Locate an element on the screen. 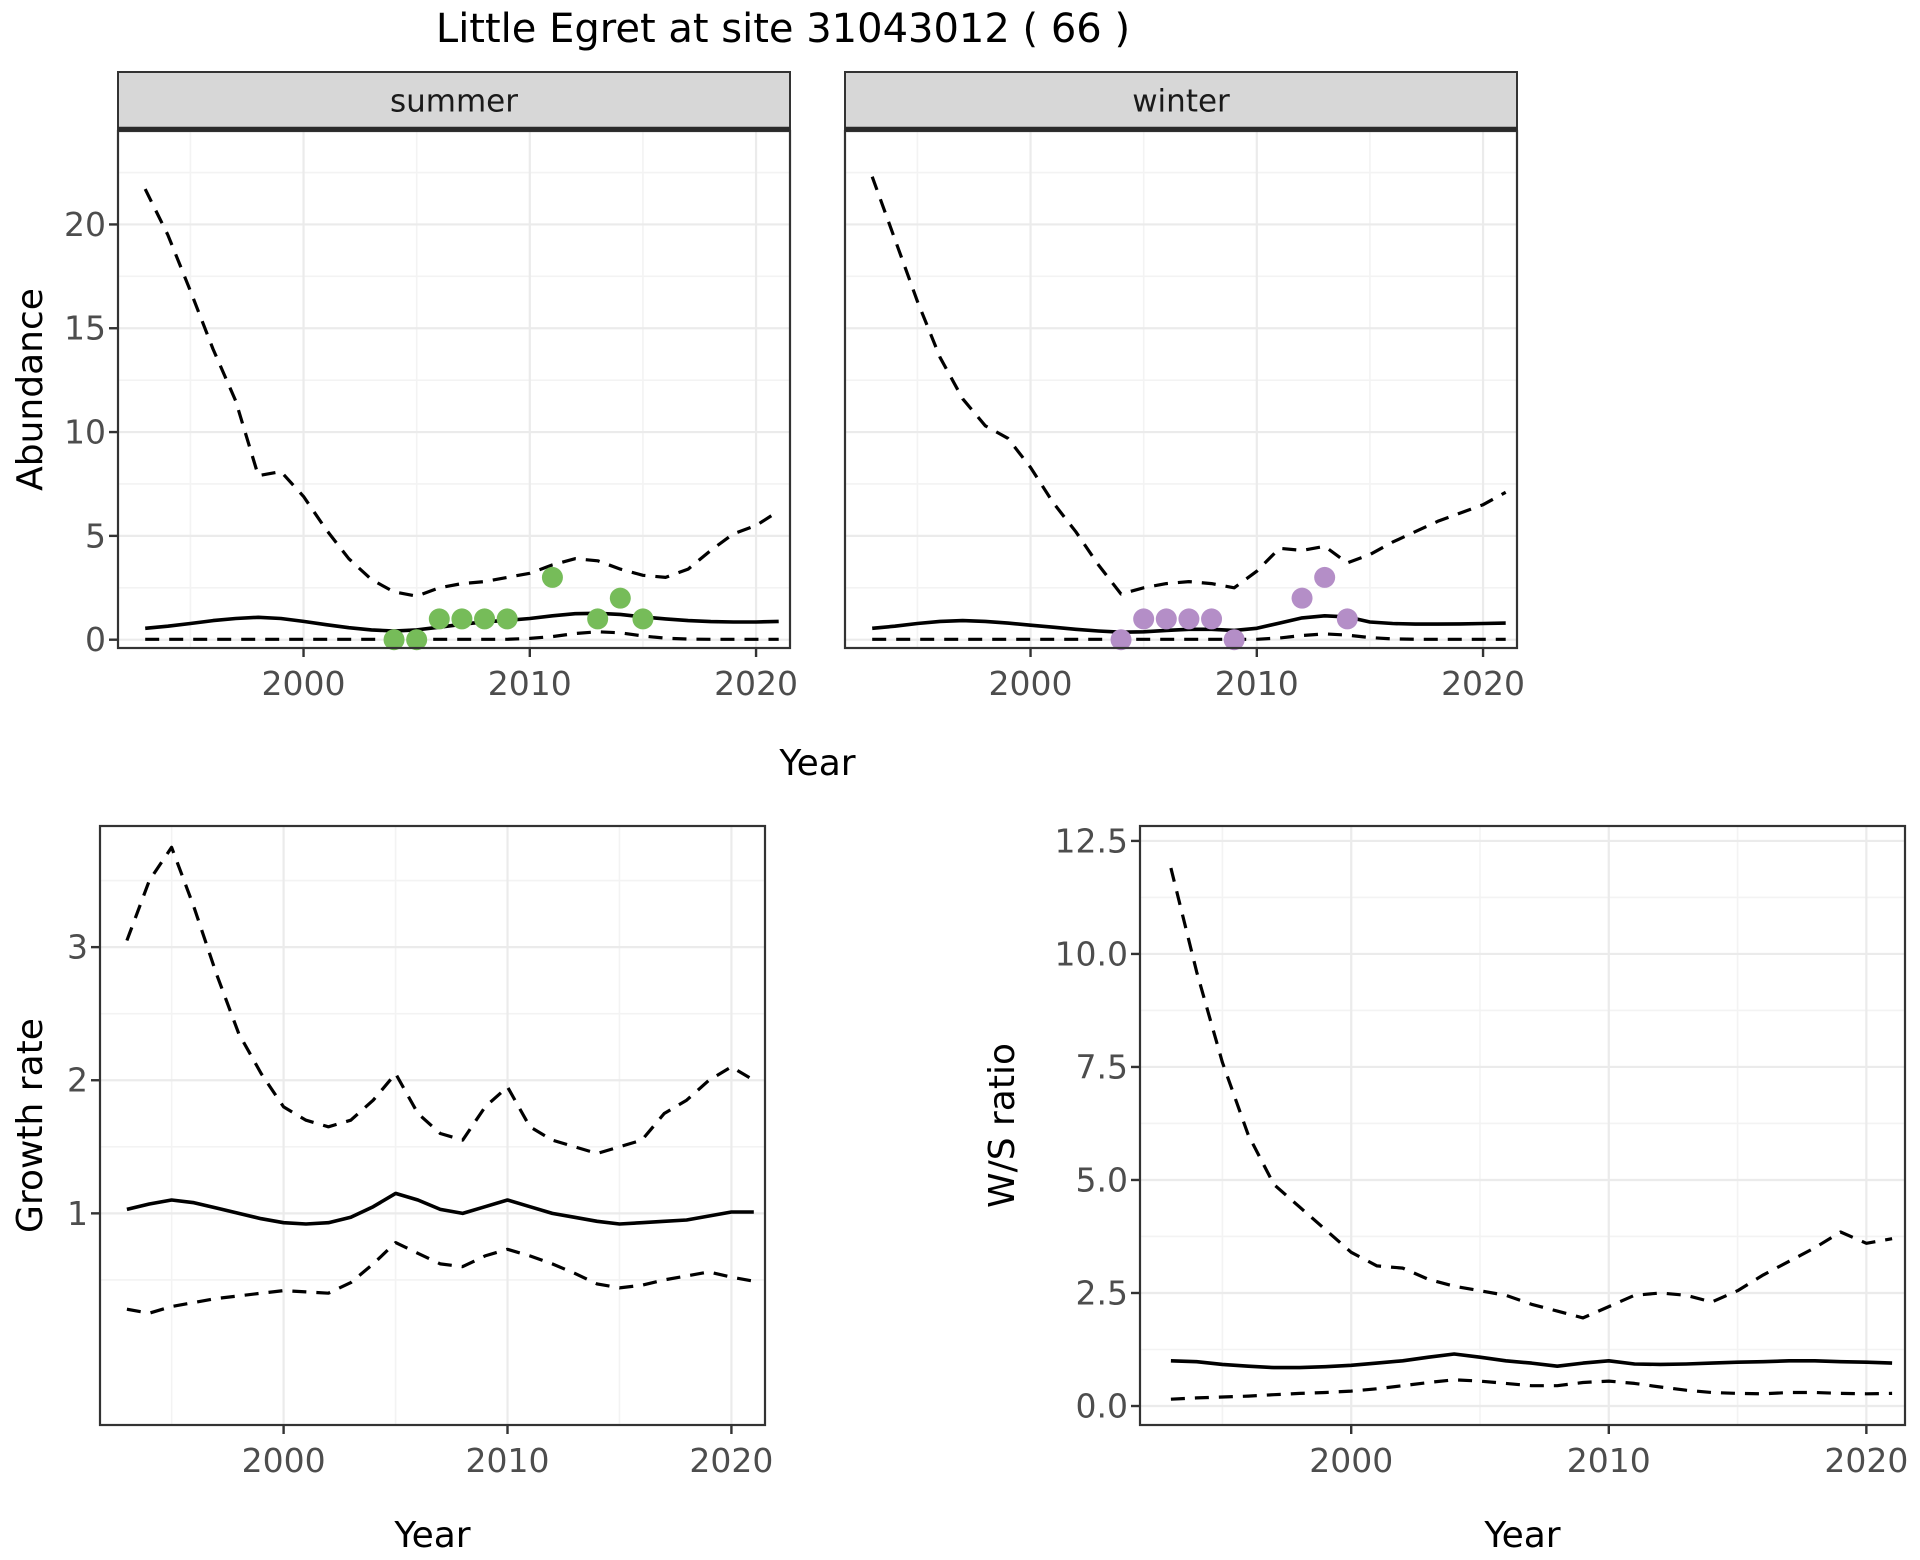 The width and height of the screenshot is (1920, 1560). facet-strip-label: summer is located at coordinates (454, 102).